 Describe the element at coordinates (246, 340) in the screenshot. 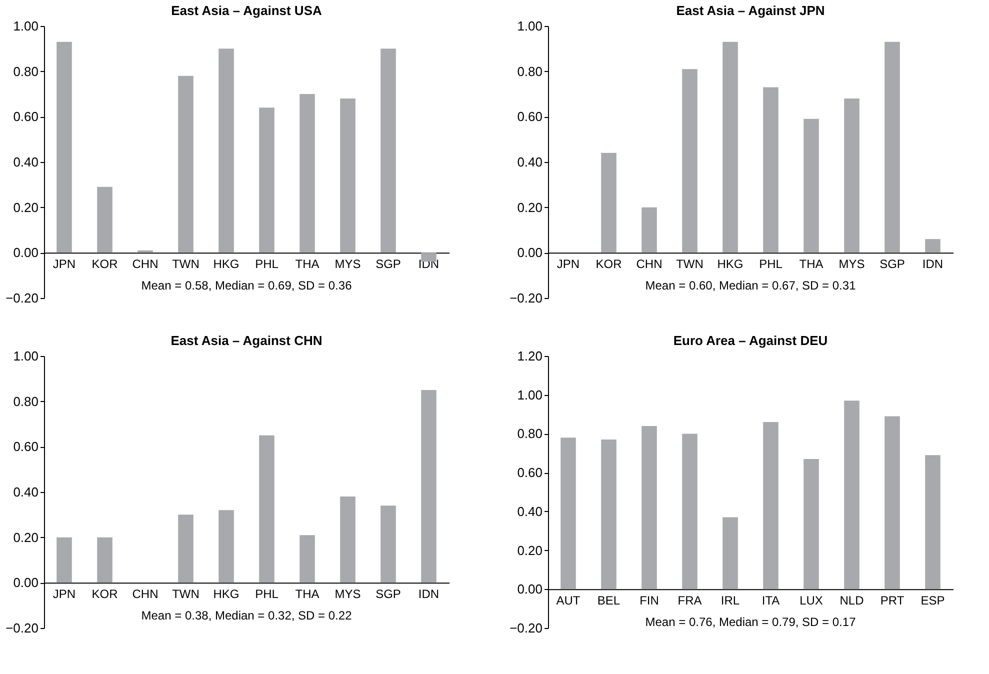

I see `chart-title: East Asia – Against CHN` at that location.